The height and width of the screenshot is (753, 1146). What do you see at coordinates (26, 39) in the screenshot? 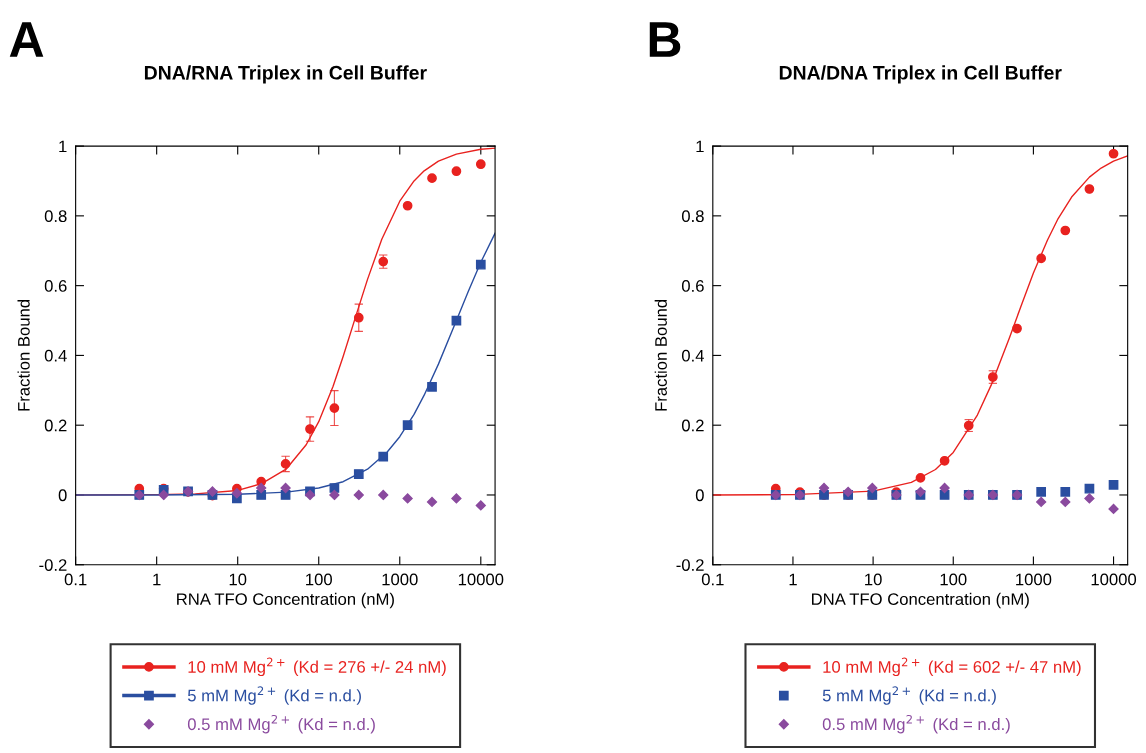
I see `text: A` at bounding box center [26, 39].